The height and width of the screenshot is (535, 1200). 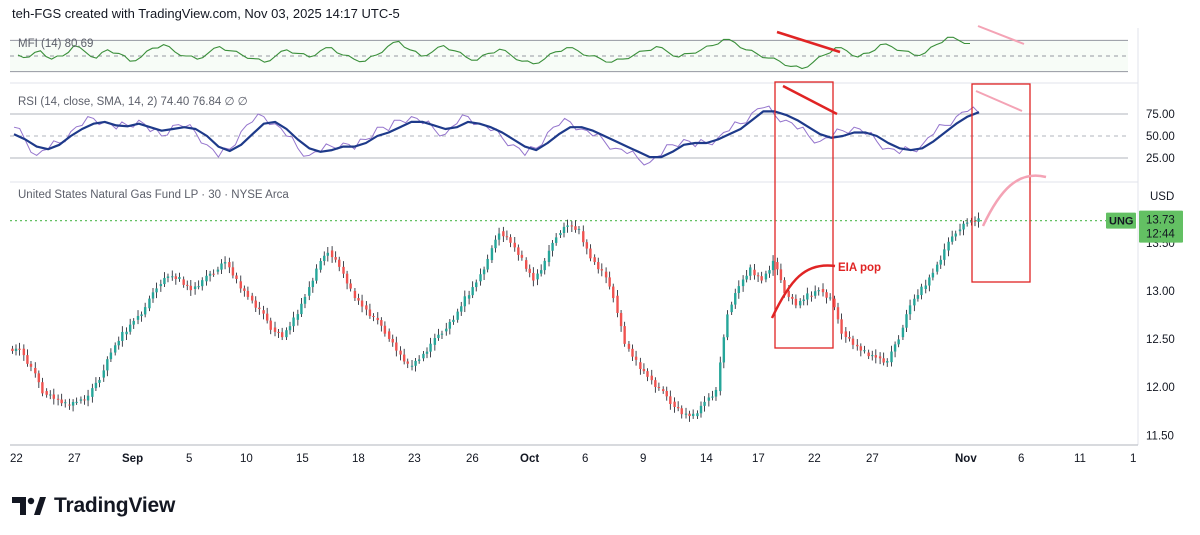 I want to click on rsi-projection-line, so click(x=999, y=101).